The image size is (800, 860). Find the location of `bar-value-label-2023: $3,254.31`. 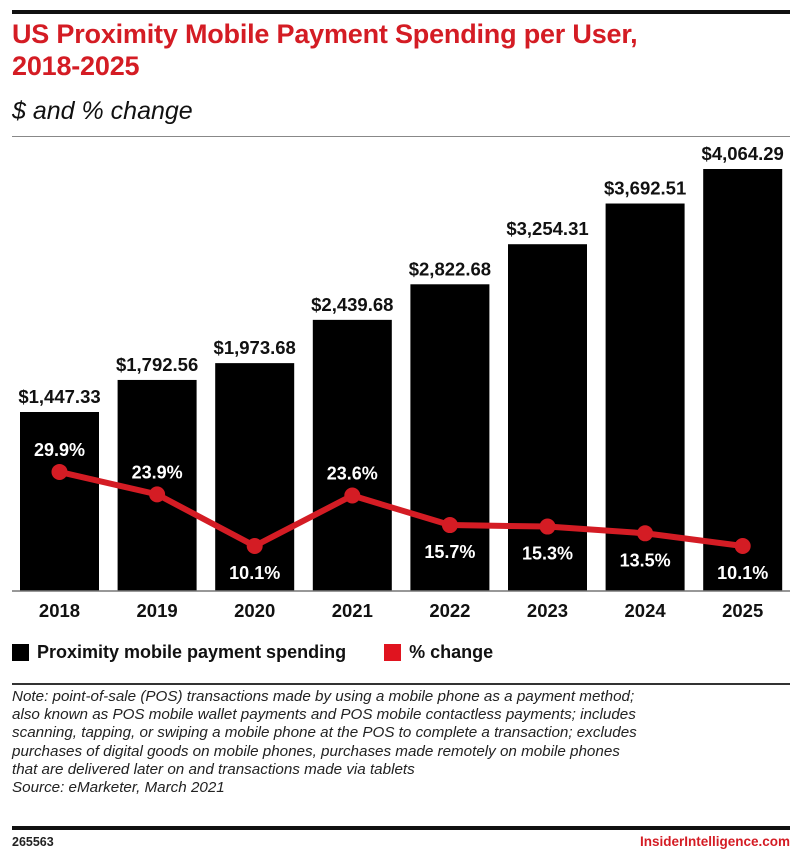

bar-value-label-2023: $3,254.31 is located at coordinates (547, 228).